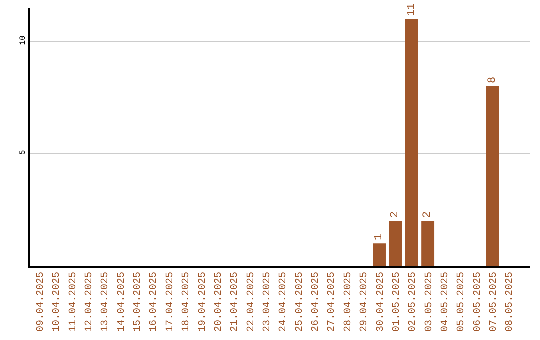  Describe the element at coordinates (23, 40) in the screenshot. I see `y-tick-label: 10` at that location.